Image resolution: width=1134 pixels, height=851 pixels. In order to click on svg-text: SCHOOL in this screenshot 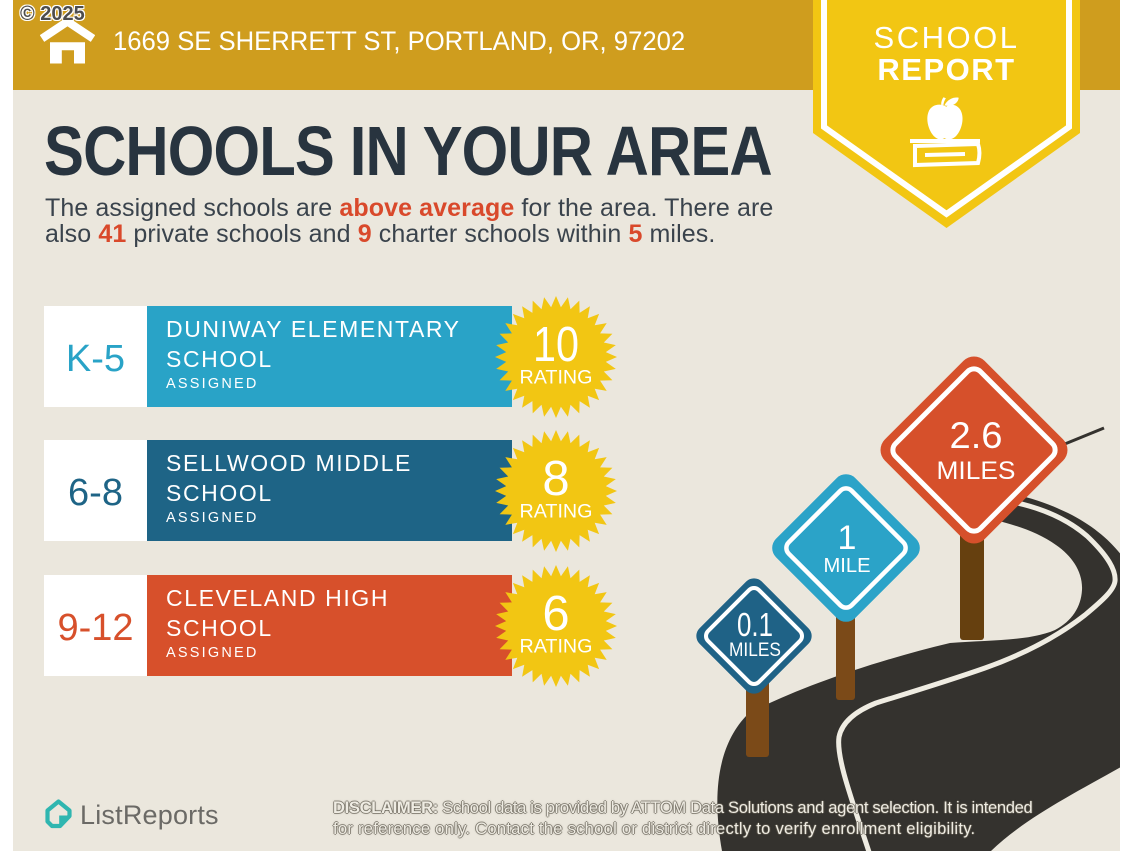, I will do `click(947, 37)`.